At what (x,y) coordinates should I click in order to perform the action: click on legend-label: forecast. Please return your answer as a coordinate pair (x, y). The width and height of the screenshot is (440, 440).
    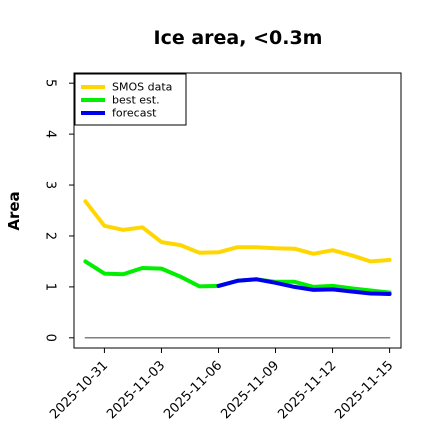
    Looking at the image, I should click on (134, 113).